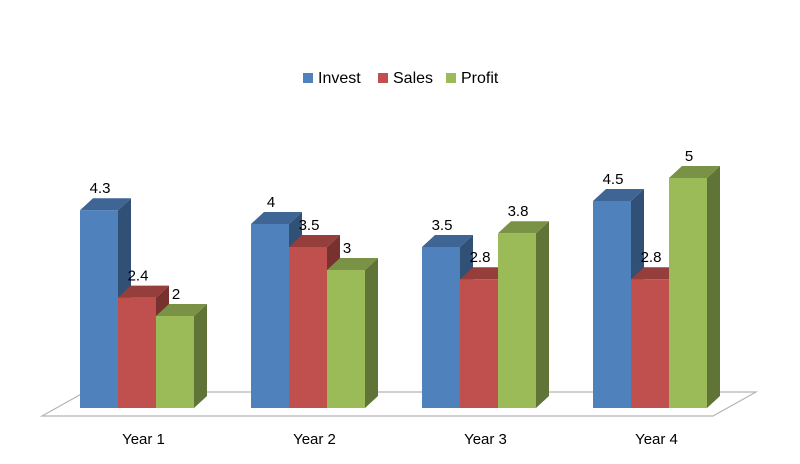 The height and width of the screenshot is (464, 800). I want to click on data-label-invest-year-2: 4, so click(271, 202).